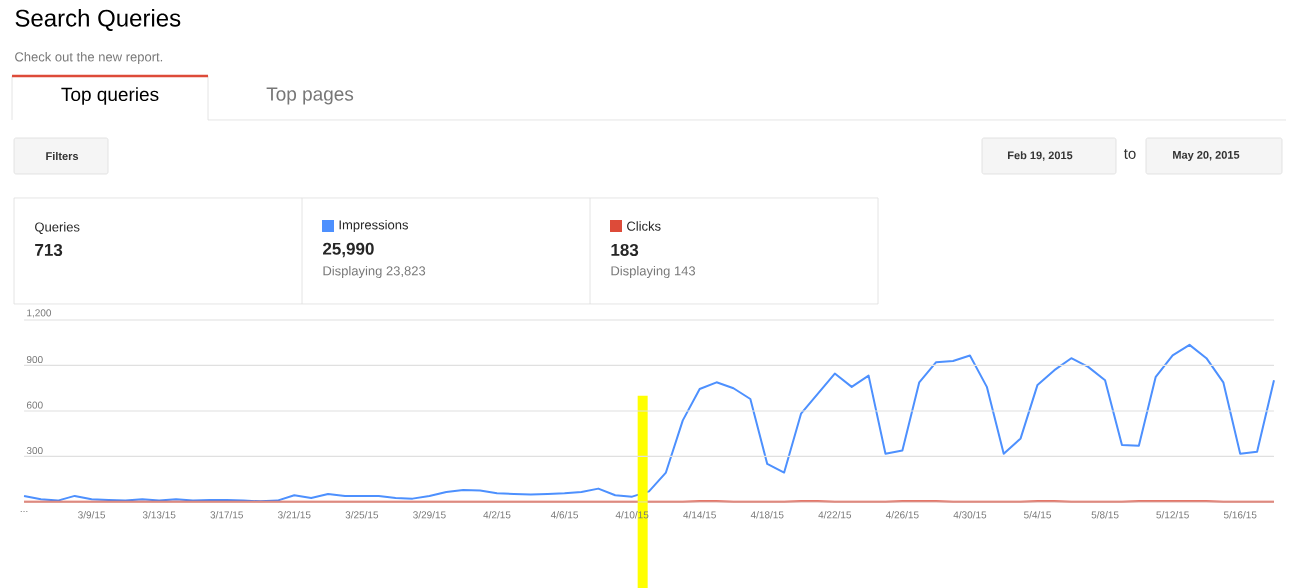  I want to click on text: 25,990, so click(348, 250).